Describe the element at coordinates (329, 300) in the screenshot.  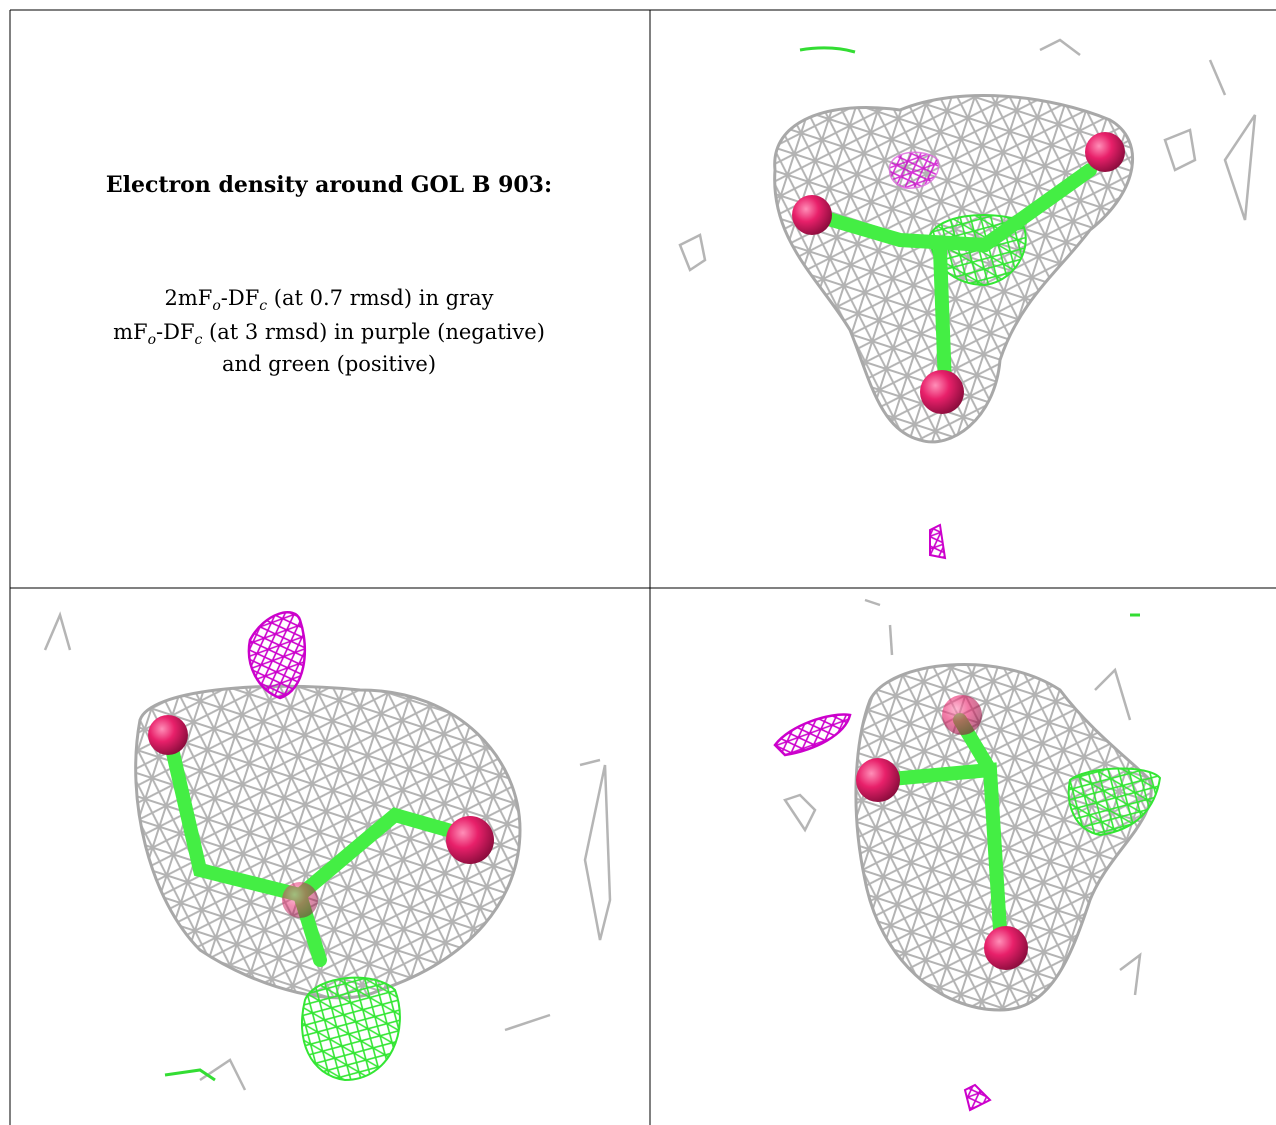
I see `caption-line-gray: 2mFo-DFc (at 0.7 rmsd) in gray` at that location.